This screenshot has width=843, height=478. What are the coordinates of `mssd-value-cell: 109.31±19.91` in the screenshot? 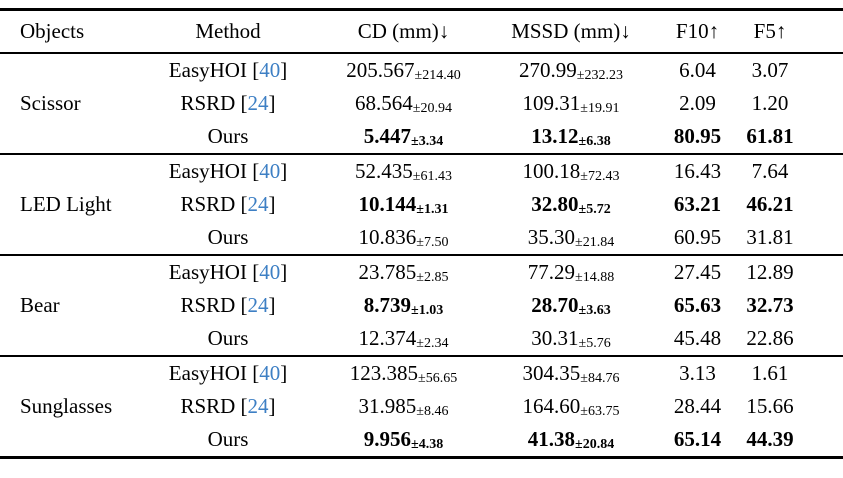 It's located at (571, 103).